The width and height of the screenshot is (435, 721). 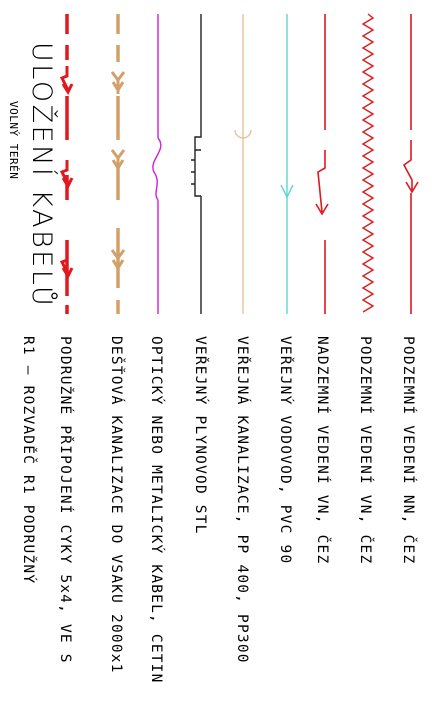 I want to click on legend-label-7: OPTICKÝ NEBO METALICKÝ KABEL, CETIN, so click(x=156, y=510).